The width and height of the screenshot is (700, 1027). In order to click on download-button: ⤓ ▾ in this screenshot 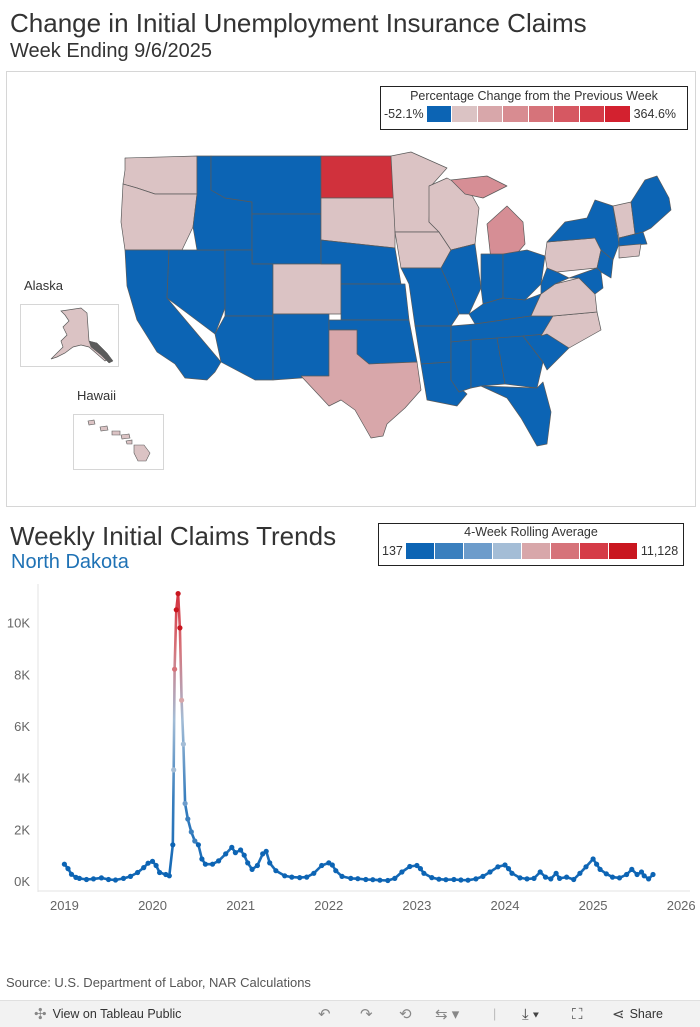, I will do `click(530, 1014)`.